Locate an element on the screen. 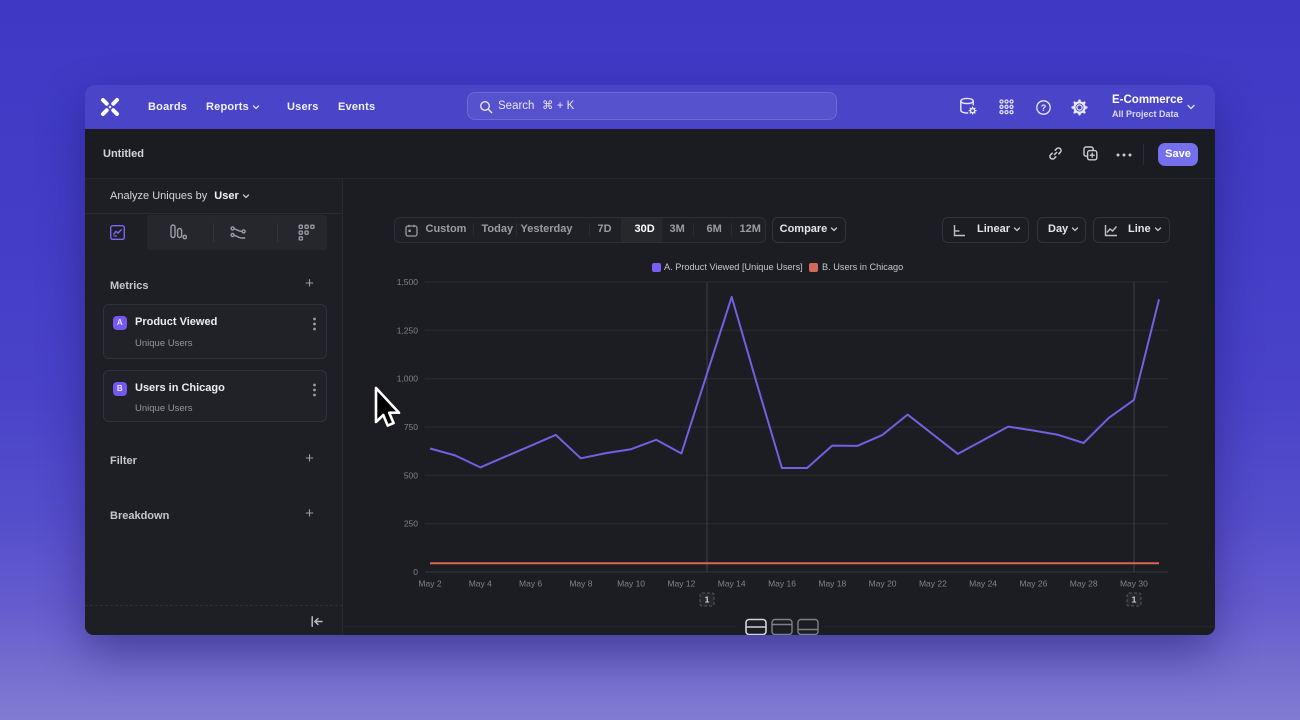 The width and height of the screenshot is (1300, 720). svg-text: May 10 is located at coordinates (631, 584).